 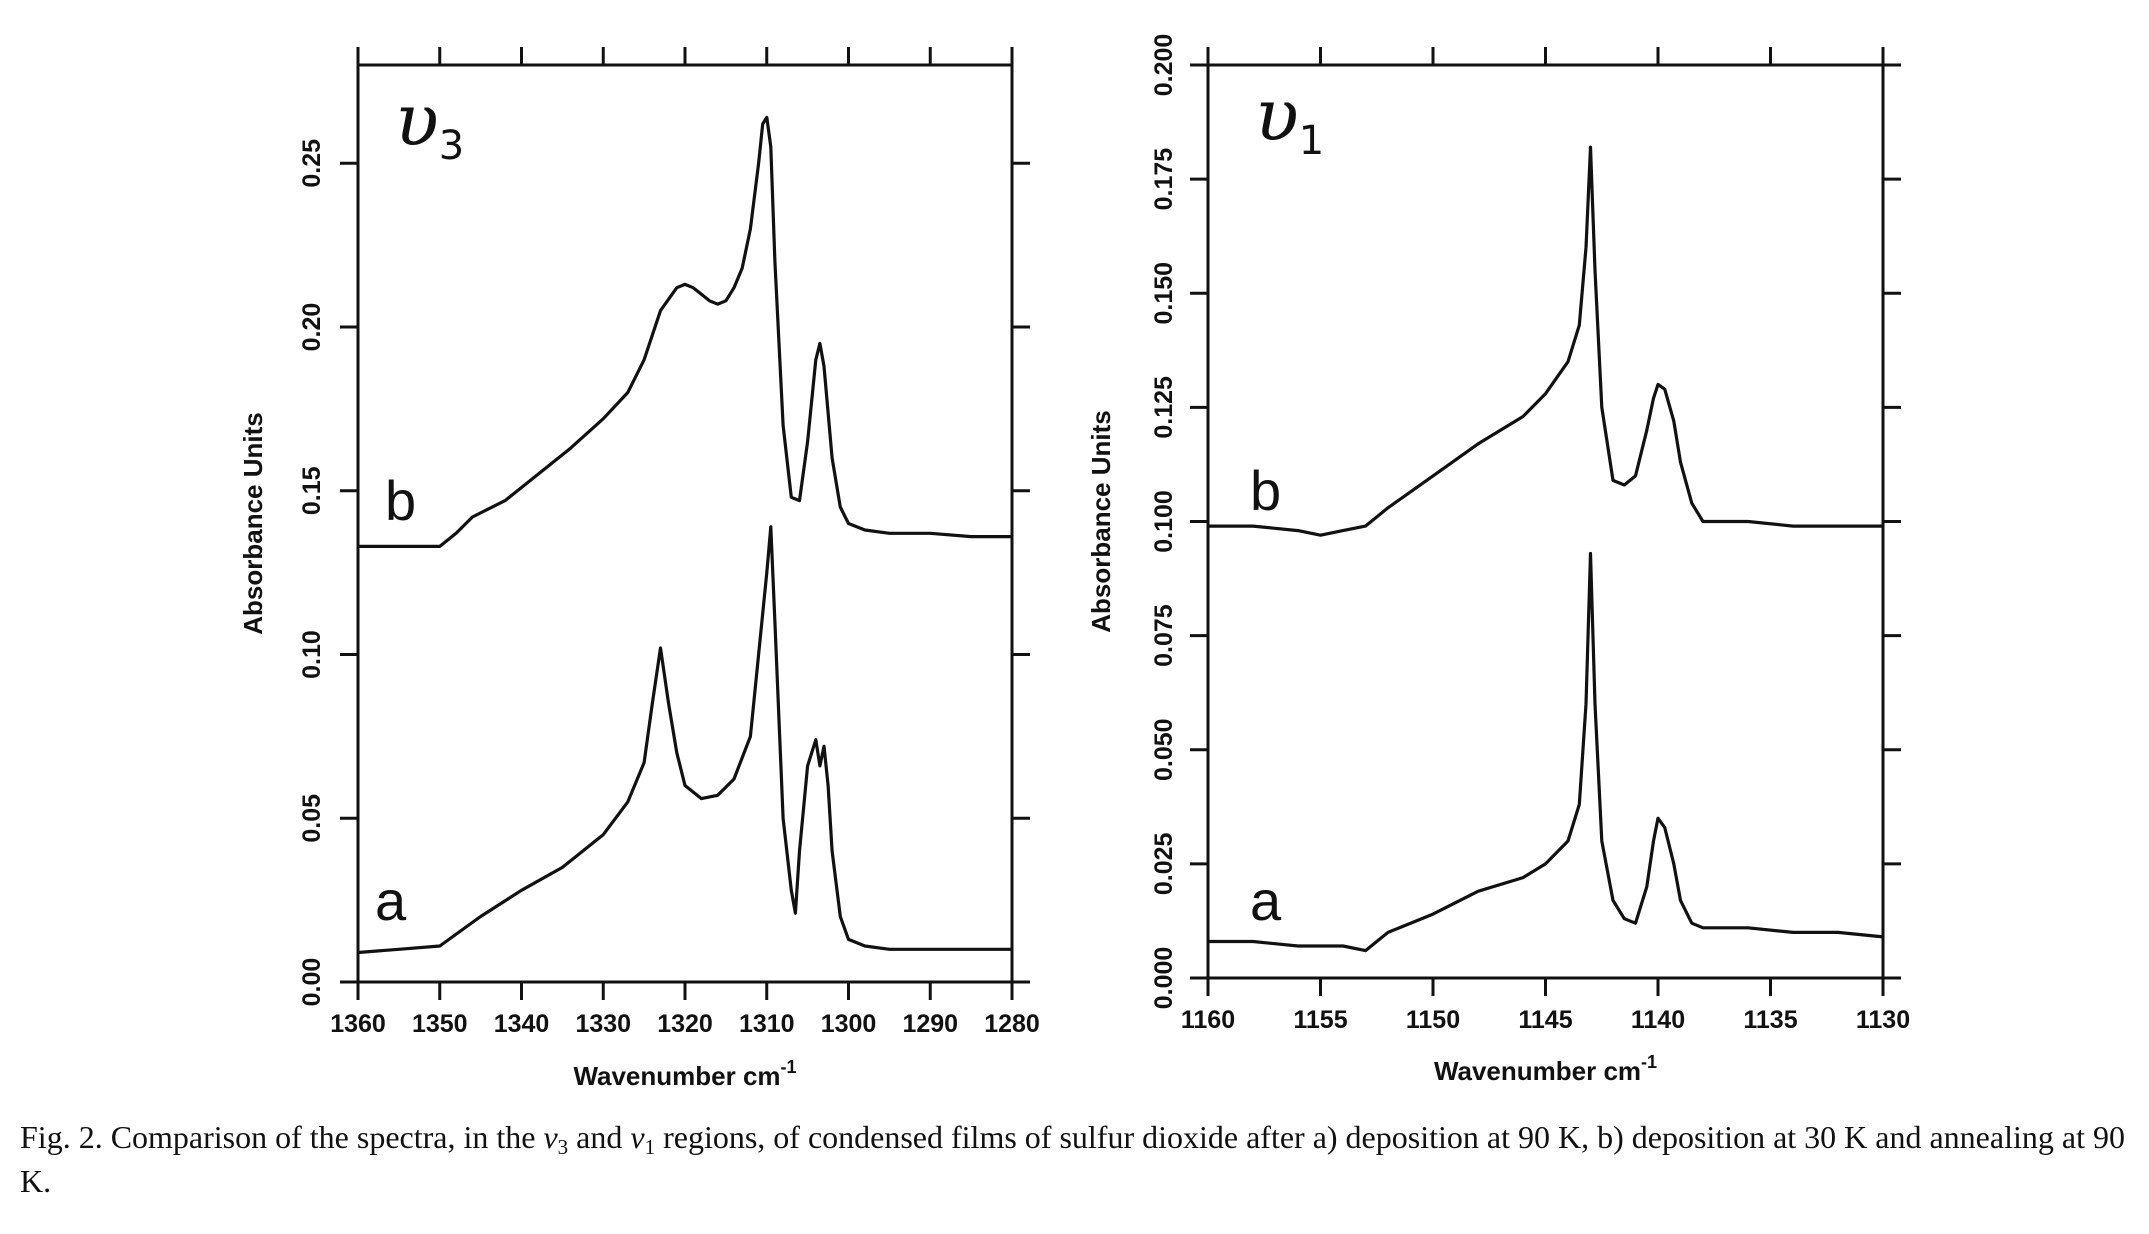 I want to click on y-tick-label: 0.150, so click(x=1164, y=293).